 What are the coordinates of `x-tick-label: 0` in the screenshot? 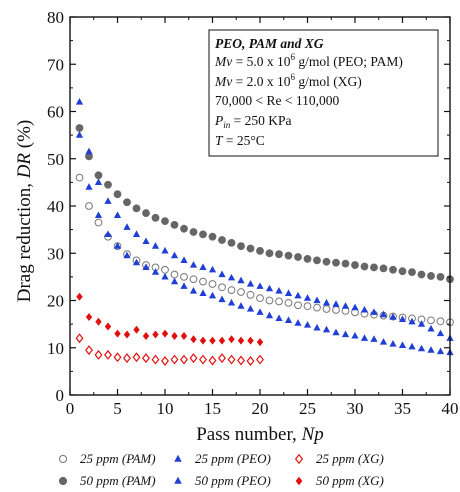 It's located at (70, 408).